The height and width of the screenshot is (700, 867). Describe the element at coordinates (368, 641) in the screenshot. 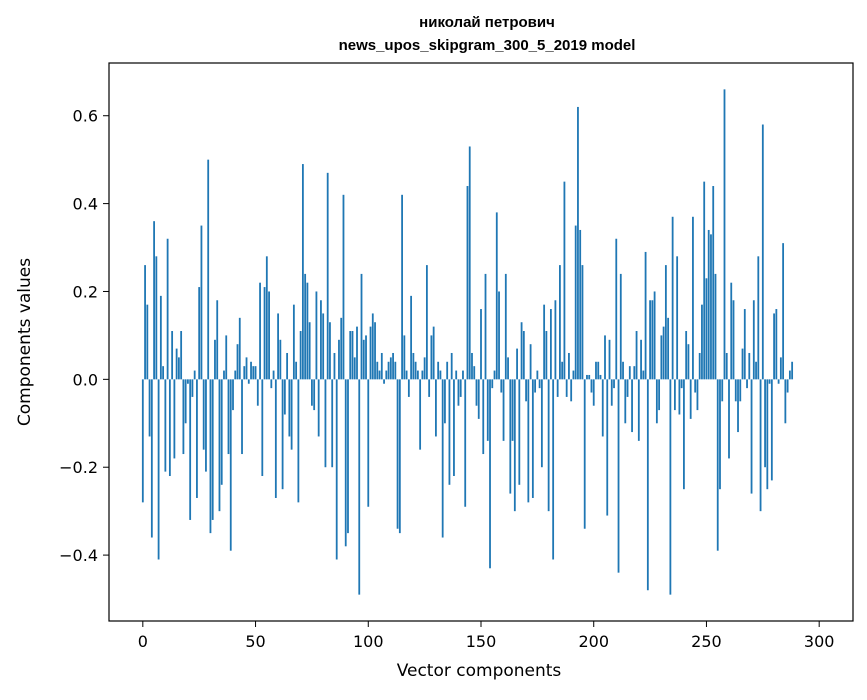

I see `x-tick-label: 100` at that location.